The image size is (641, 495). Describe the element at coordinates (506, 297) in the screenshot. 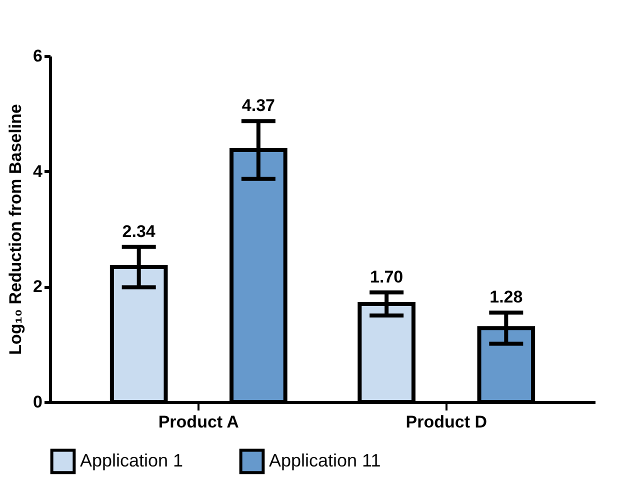

I see `data-label: 1.28` at that location.